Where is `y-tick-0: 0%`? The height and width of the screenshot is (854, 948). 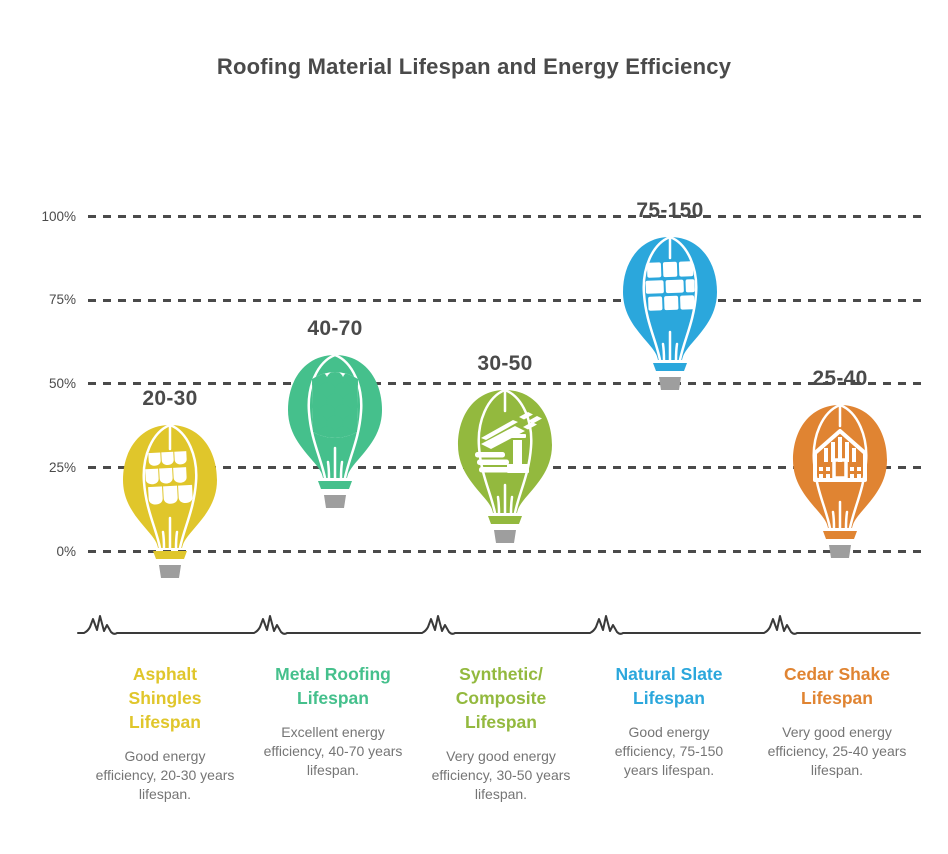 y-tick-0: 0% is located at coordinates (66, 551).